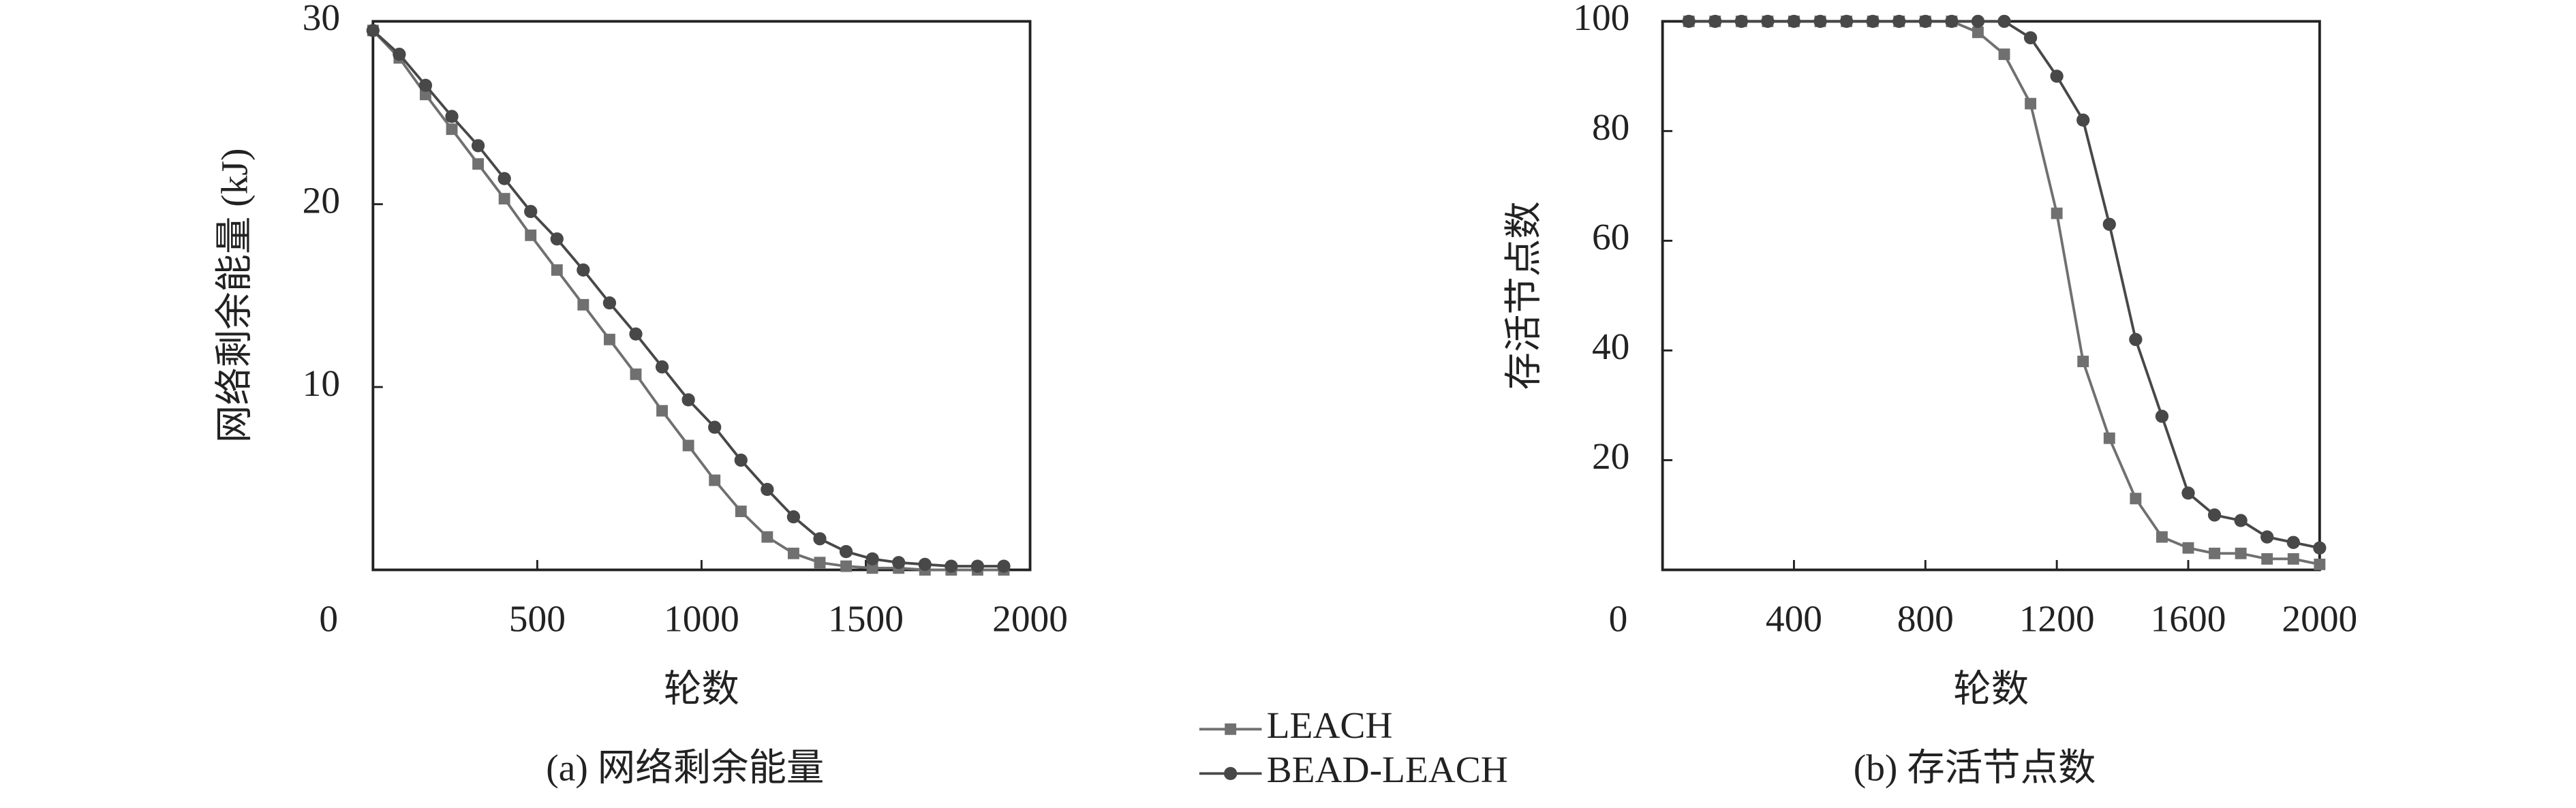 Image resolution: width=2576 pixels, height=808 pixels. I want to click on y-tick-label: 80, so click(1610, 127).